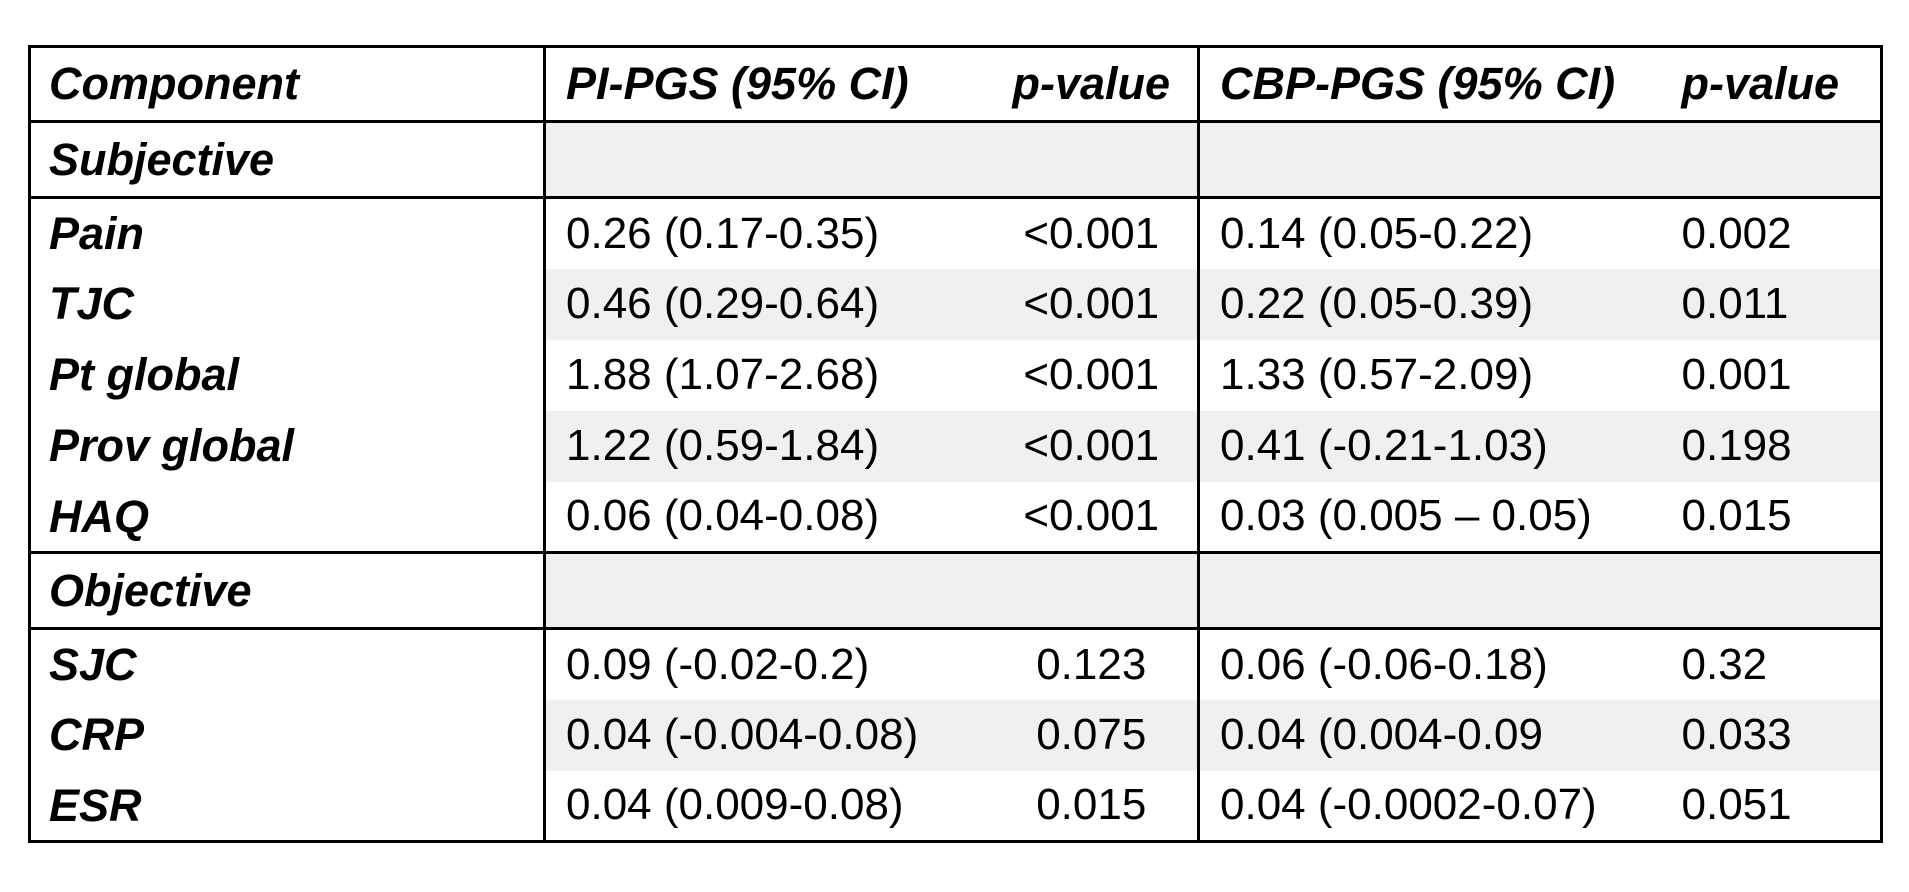 The image size is (1909, 892). I want to click on row-label: Pt global, so click(287, 375).